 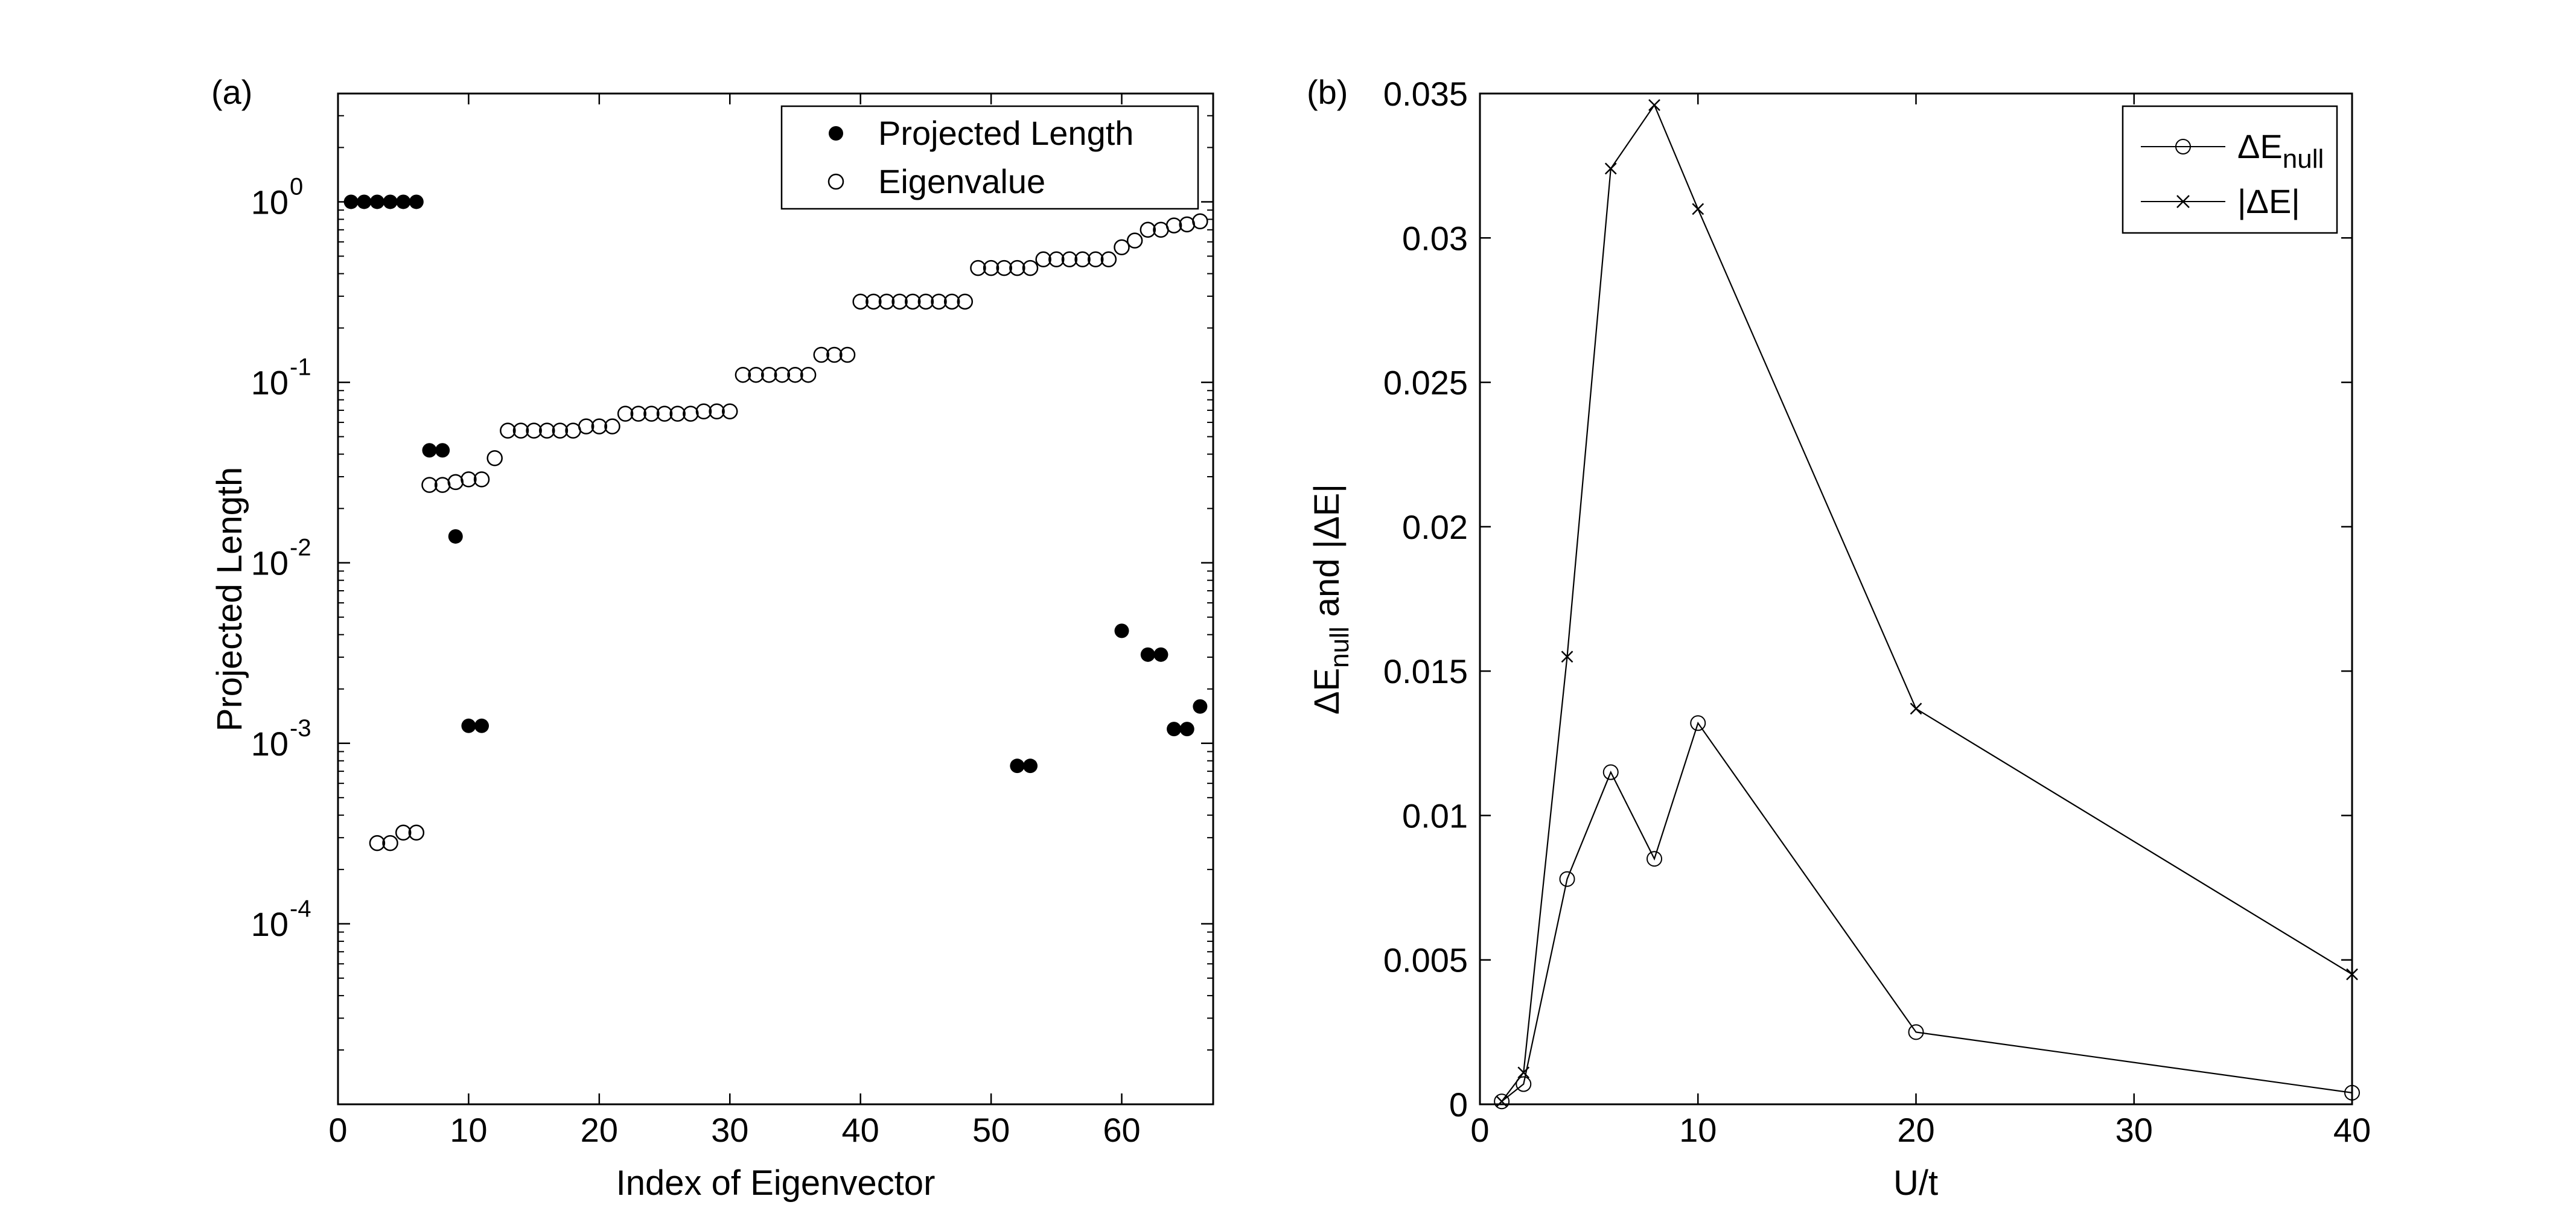 What do you see at coordinates (1435, 816) in the screenshot?
I see `panel-b-y-tick-label: 0.01` at bounding box center [1435, 816].